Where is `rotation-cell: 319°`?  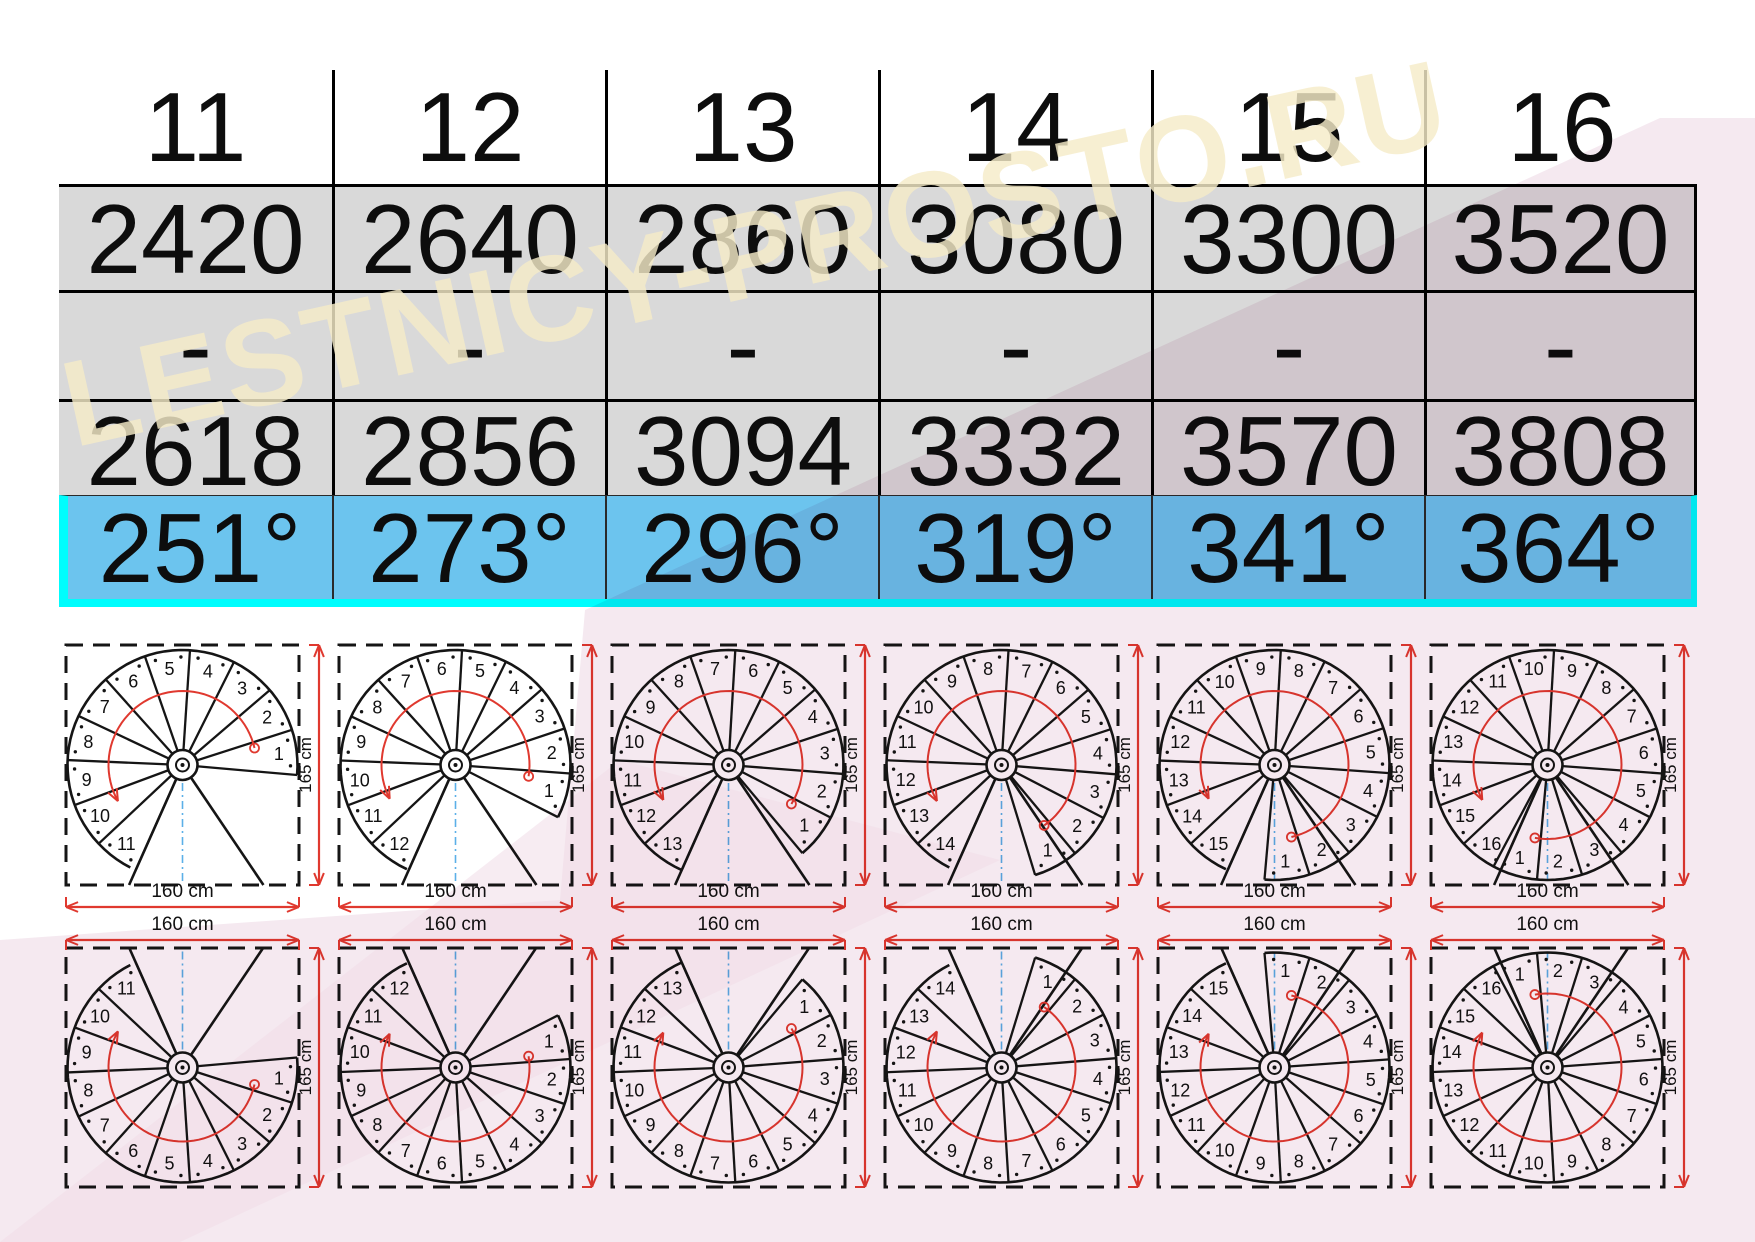 rotation-cell: 319° is located at coordinates (1014, 547).